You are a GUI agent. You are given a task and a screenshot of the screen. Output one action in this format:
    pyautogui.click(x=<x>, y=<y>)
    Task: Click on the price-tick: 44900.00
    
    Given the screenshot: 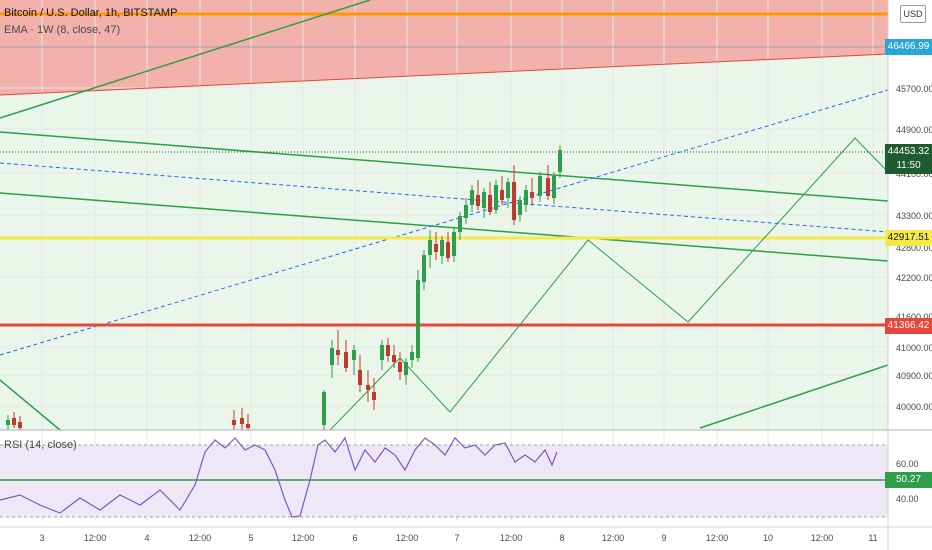 What is the action you would take?
    pyautogui.click(x=914, y=130)
    